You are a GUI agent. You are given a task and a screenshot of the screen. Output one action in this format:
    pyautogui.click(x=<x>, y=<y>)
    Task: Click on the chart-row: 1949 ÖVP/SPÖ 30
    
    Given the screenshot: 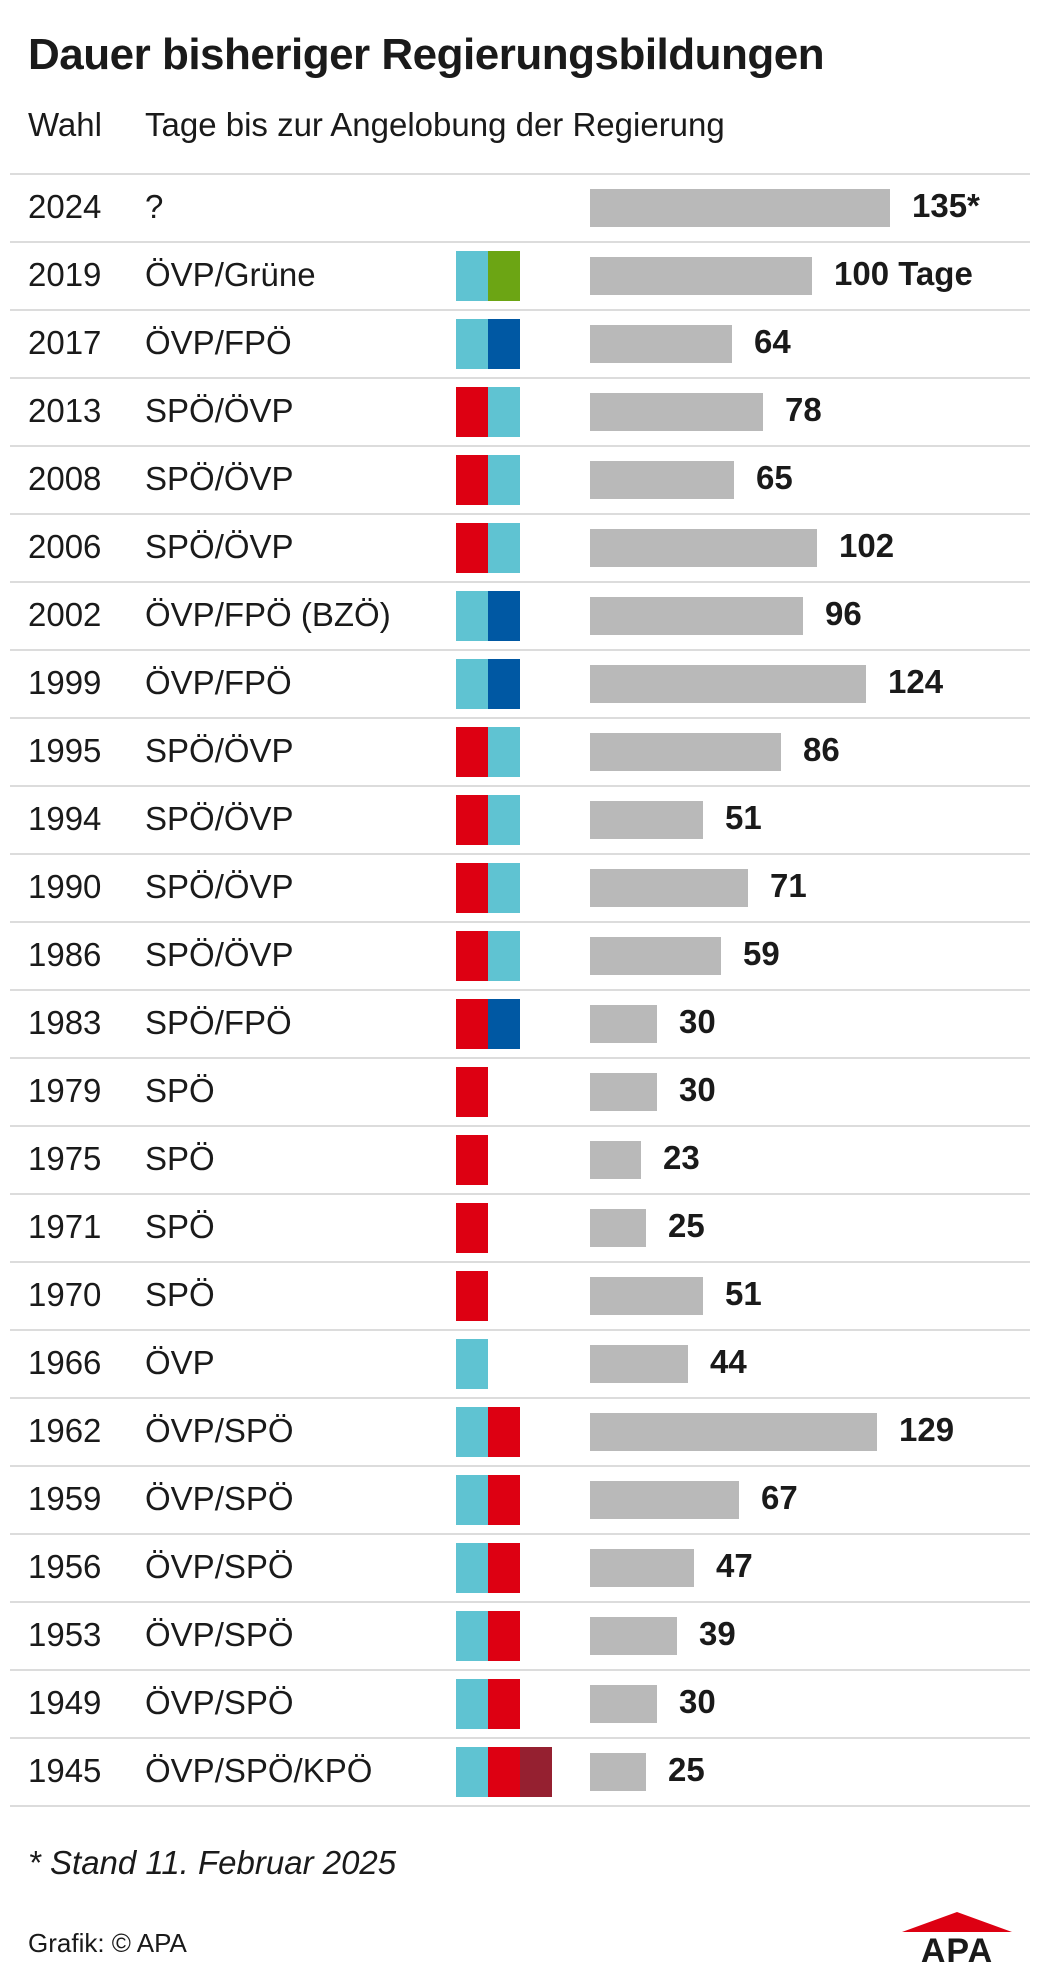 What is the action you would take?
    pyautogui.click(x=520, y=1703)
    